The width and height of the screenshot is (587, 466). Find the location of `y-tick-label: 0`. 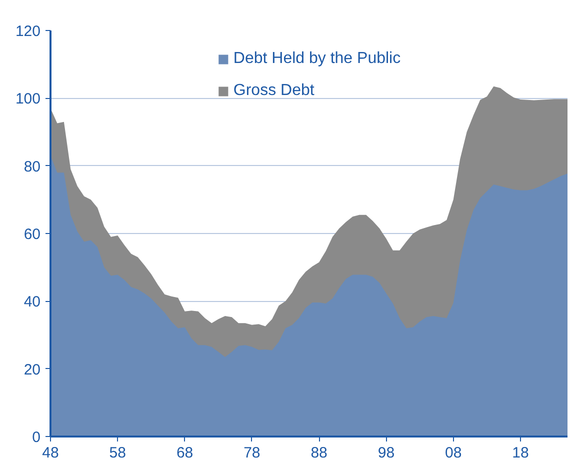

y-tick-label: 0 is located at coordinates (36, 437).